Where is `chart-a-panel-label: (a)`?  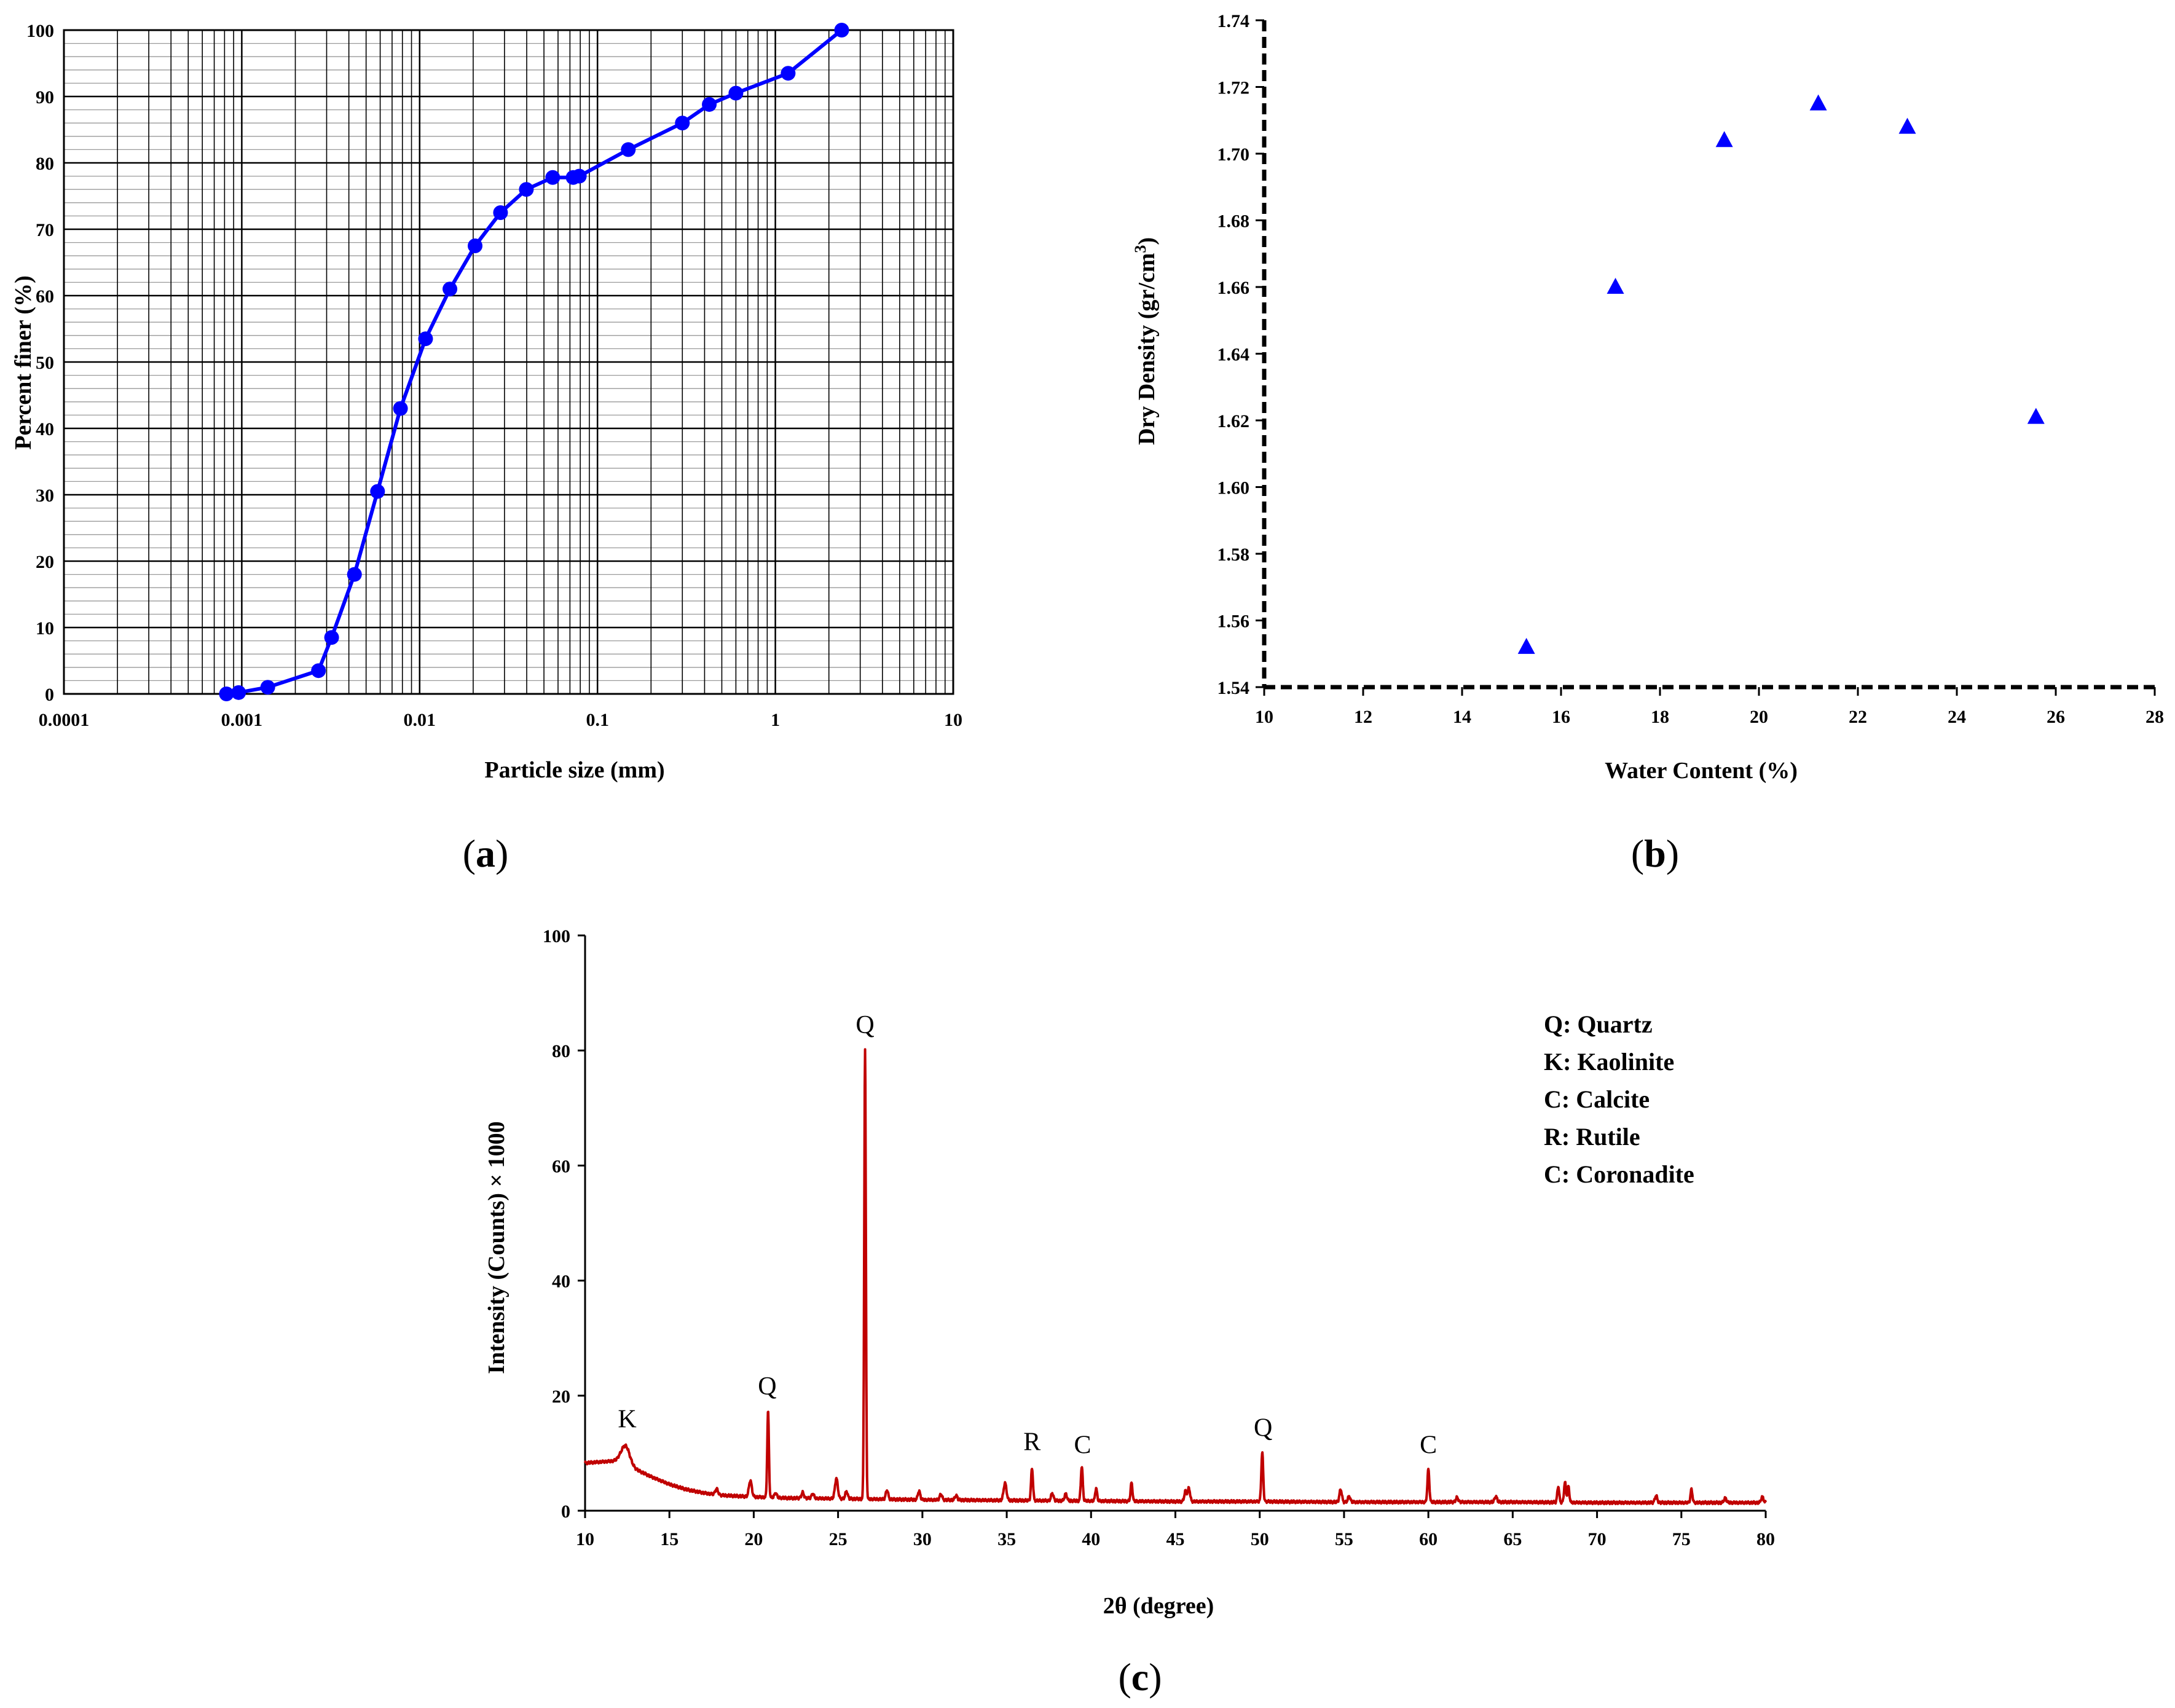 chart-a-panel-label: (a) is located at coordinates (486, 853).